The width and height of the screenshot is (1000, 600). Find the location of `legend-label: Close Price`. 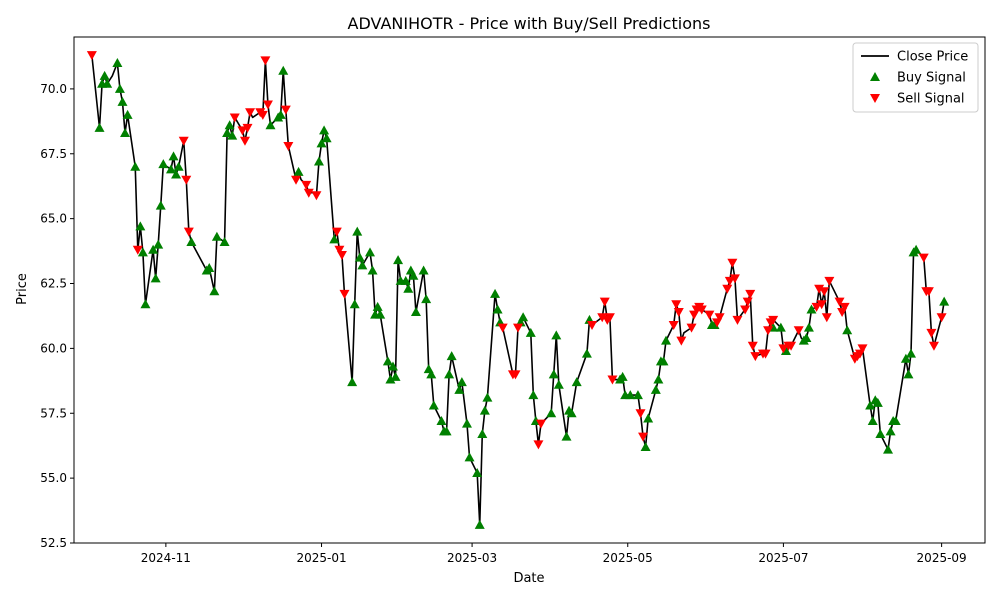

legend-label: Close Price is located at coordinates (932, 57).